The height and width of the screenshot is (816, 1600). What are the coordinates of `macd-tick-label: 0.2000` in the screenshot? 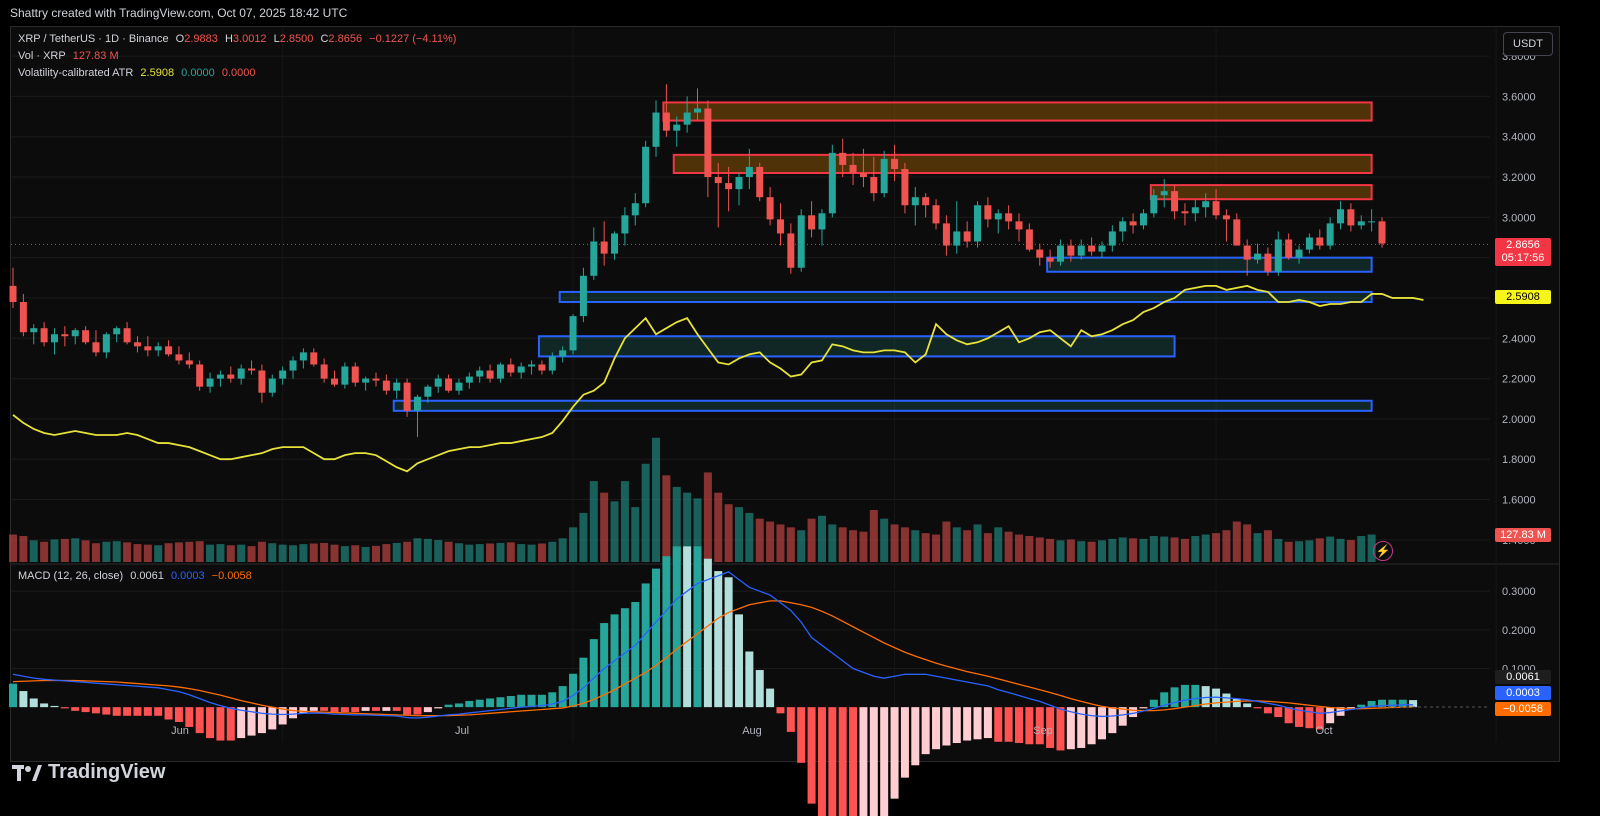 It's located at (1519, 631).